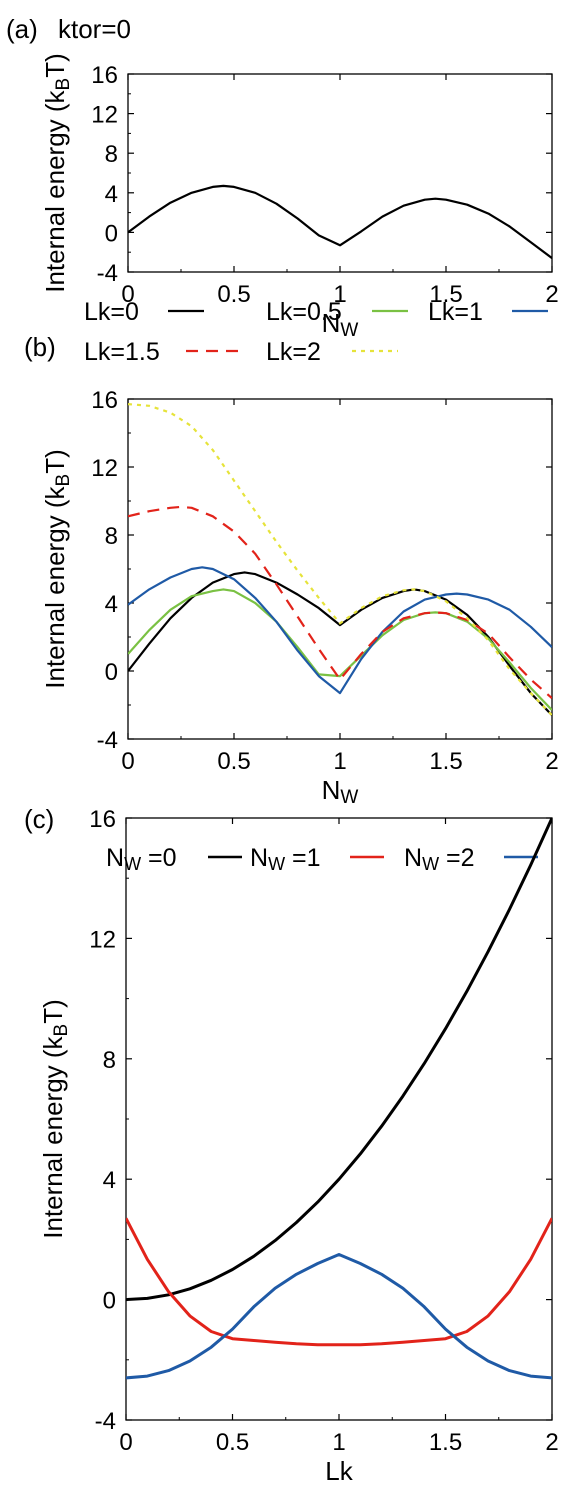  I want to click on x-tick-label-a: 2, so click(551, 294).